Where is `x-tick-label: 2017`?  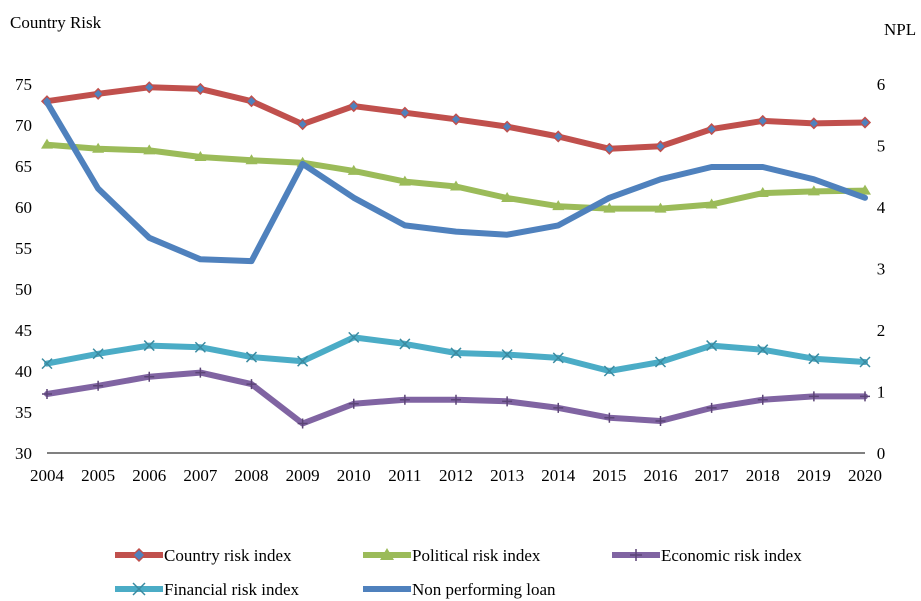 x-tick-label: 2017 is located at coordinates (712, 475).